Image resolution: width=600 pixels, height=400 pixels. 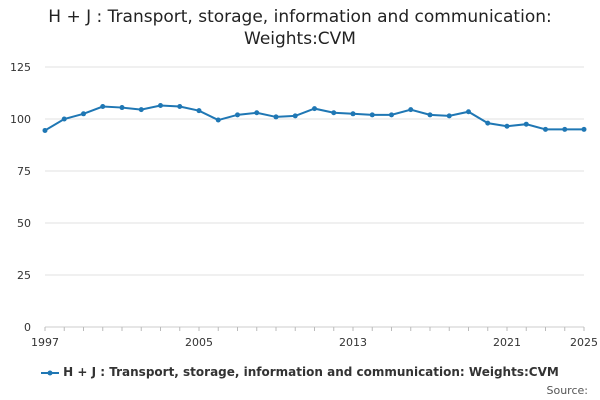 What do you see at coordinates (45, 342) in the screenshot?
I see `x-tick-label: 1997` at bounding box center [45, 342].